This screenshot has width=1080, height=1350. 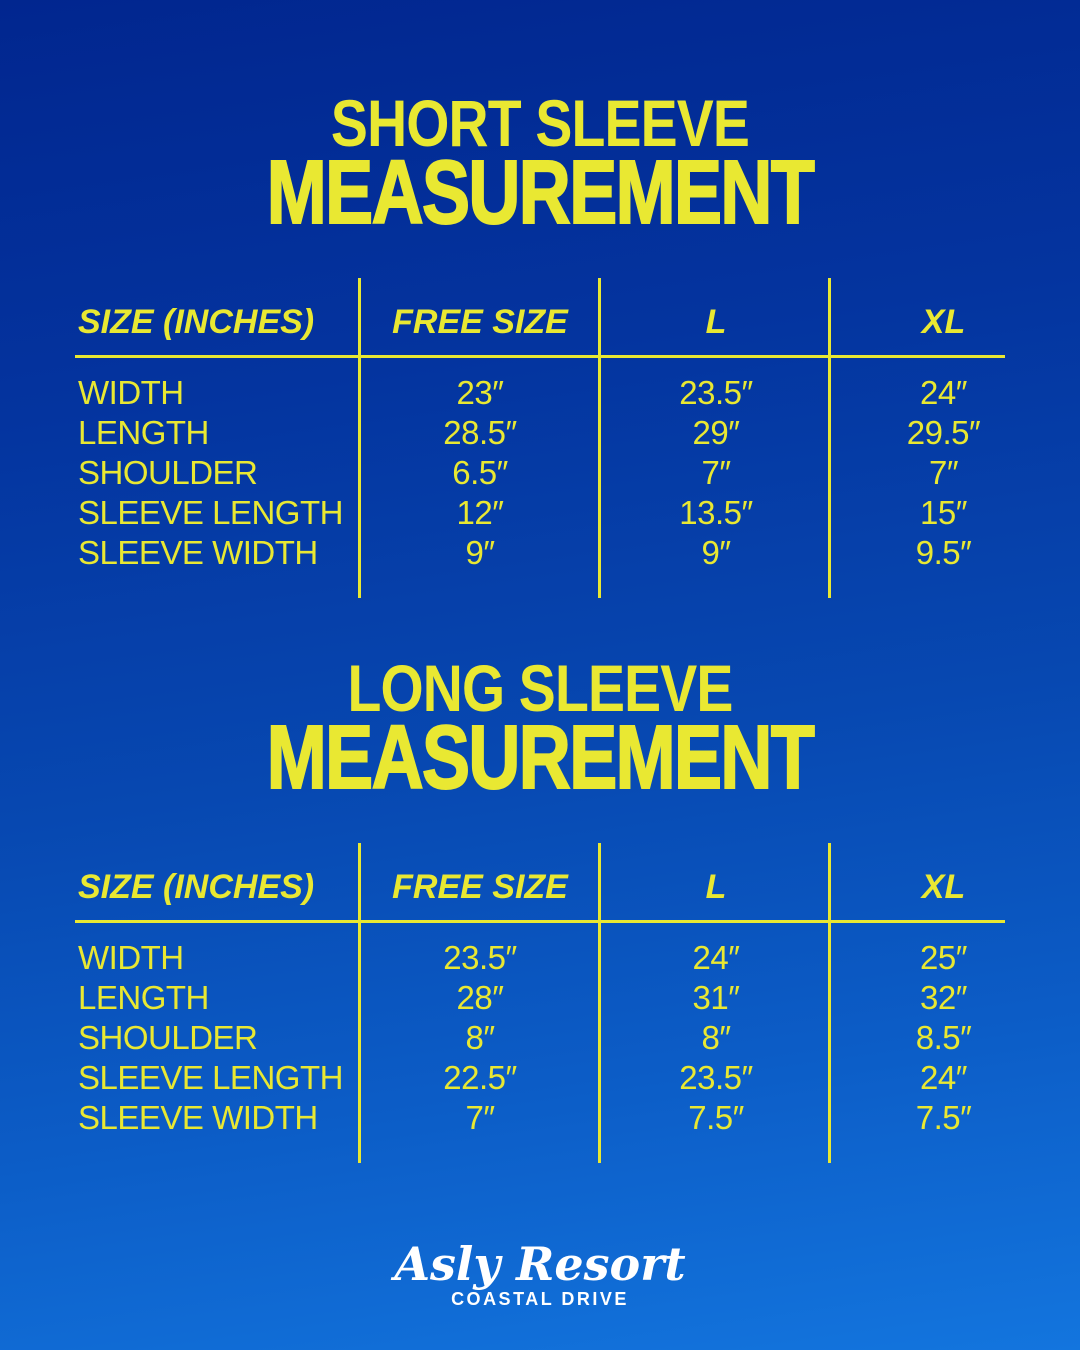 What do you see at coordinates (540, 688) in the screenshot?
I see `long-sleeve-title-line1: LONG SLEEVE` at bounding box center [540, 688].